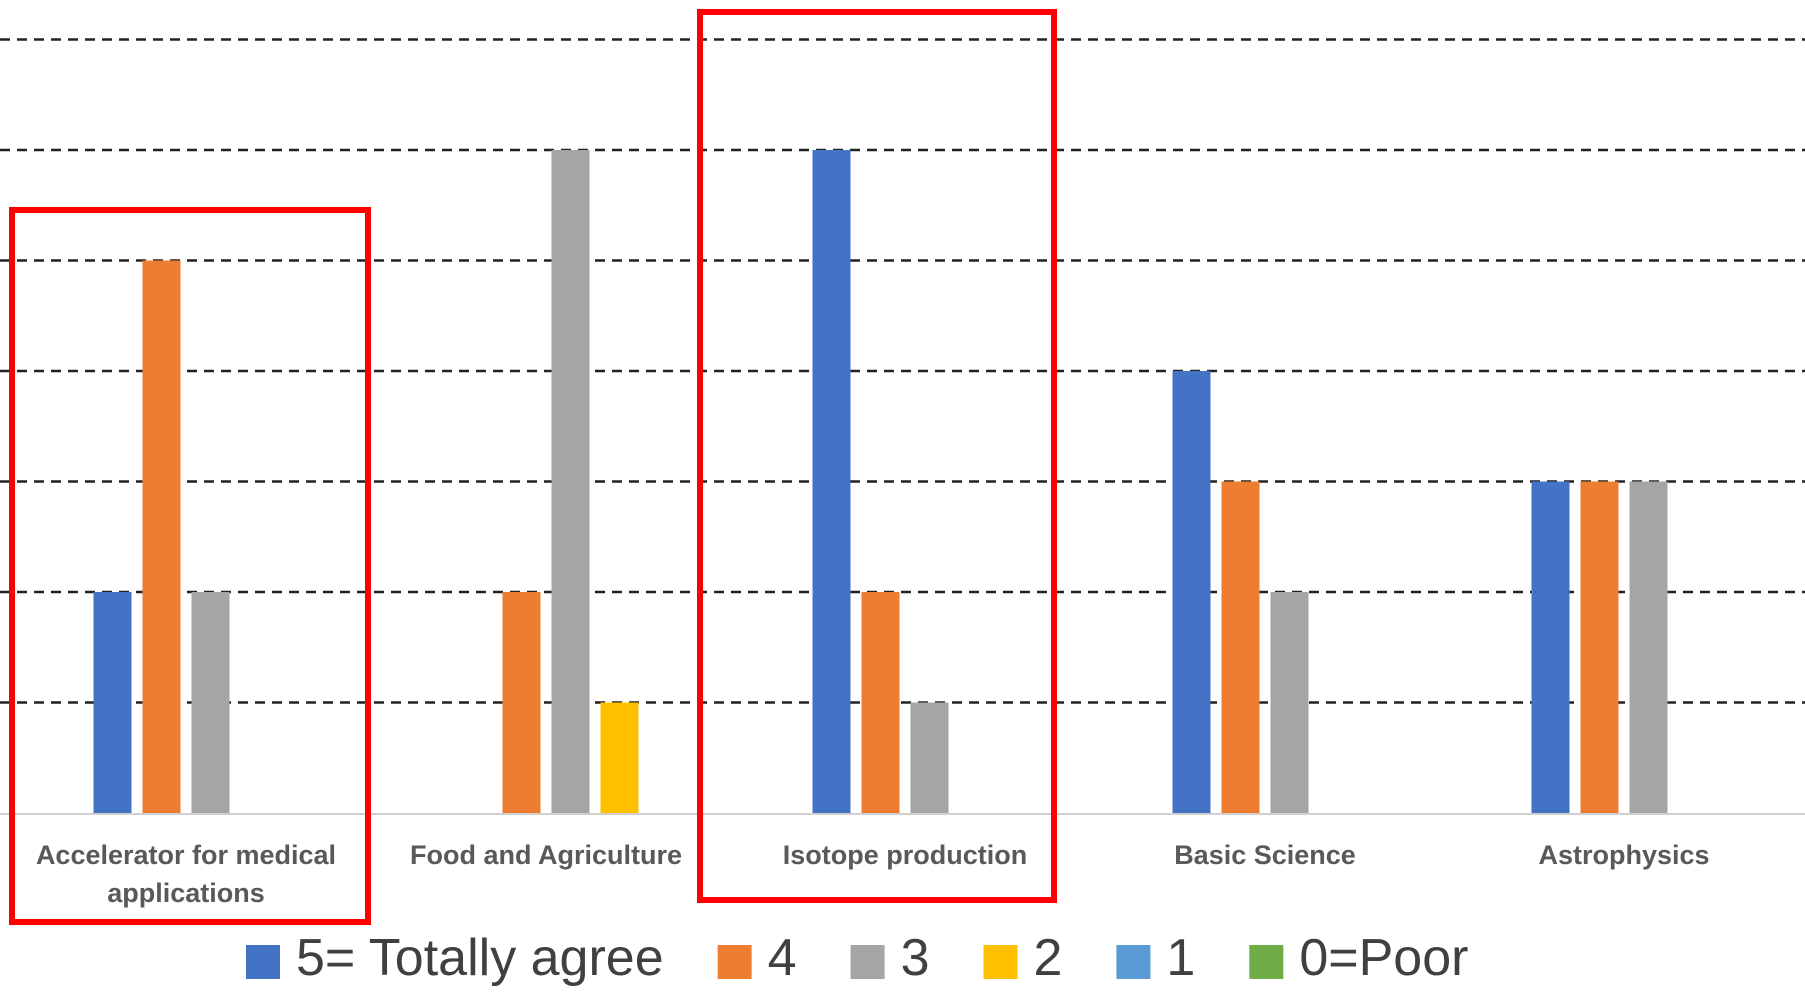 The height and width of the screenshot is (1003, 1805). Describe the element at coordinates (1265, 855) in the screenshot. I see `category-label: Basic Science` at that location.